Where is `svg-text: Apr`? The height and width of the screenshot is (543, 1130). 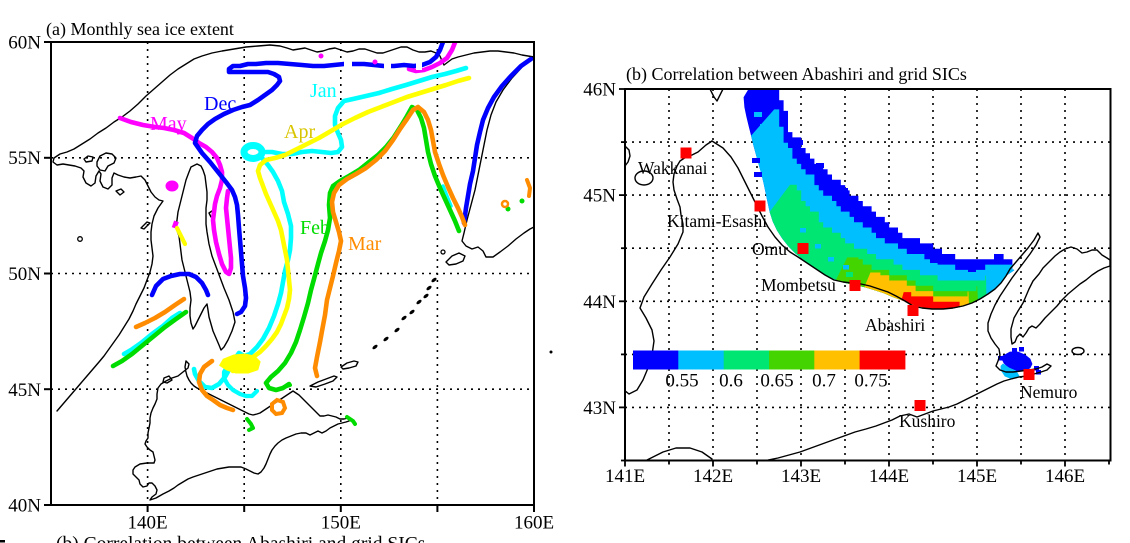
svg-text: Apr is located at coordinates (299, 132).